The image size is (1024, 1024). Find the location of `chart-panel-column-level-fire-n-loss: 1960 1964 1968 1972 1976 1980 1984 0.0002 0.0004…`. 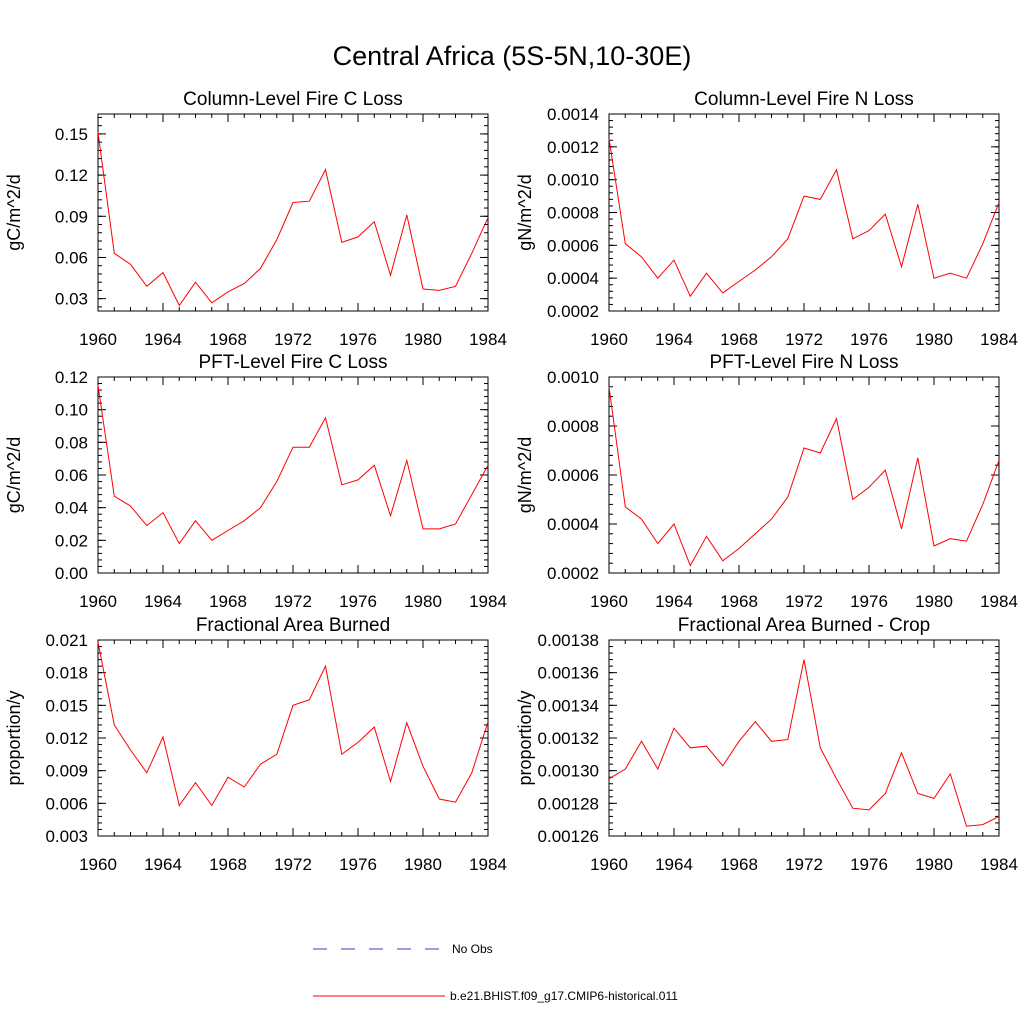

chart-panel-column-level-fire-n-loss: 1960 1964 1968 1972 1976 1980 1984 0.0002 0.0004… is located at coordinates (766, 219).